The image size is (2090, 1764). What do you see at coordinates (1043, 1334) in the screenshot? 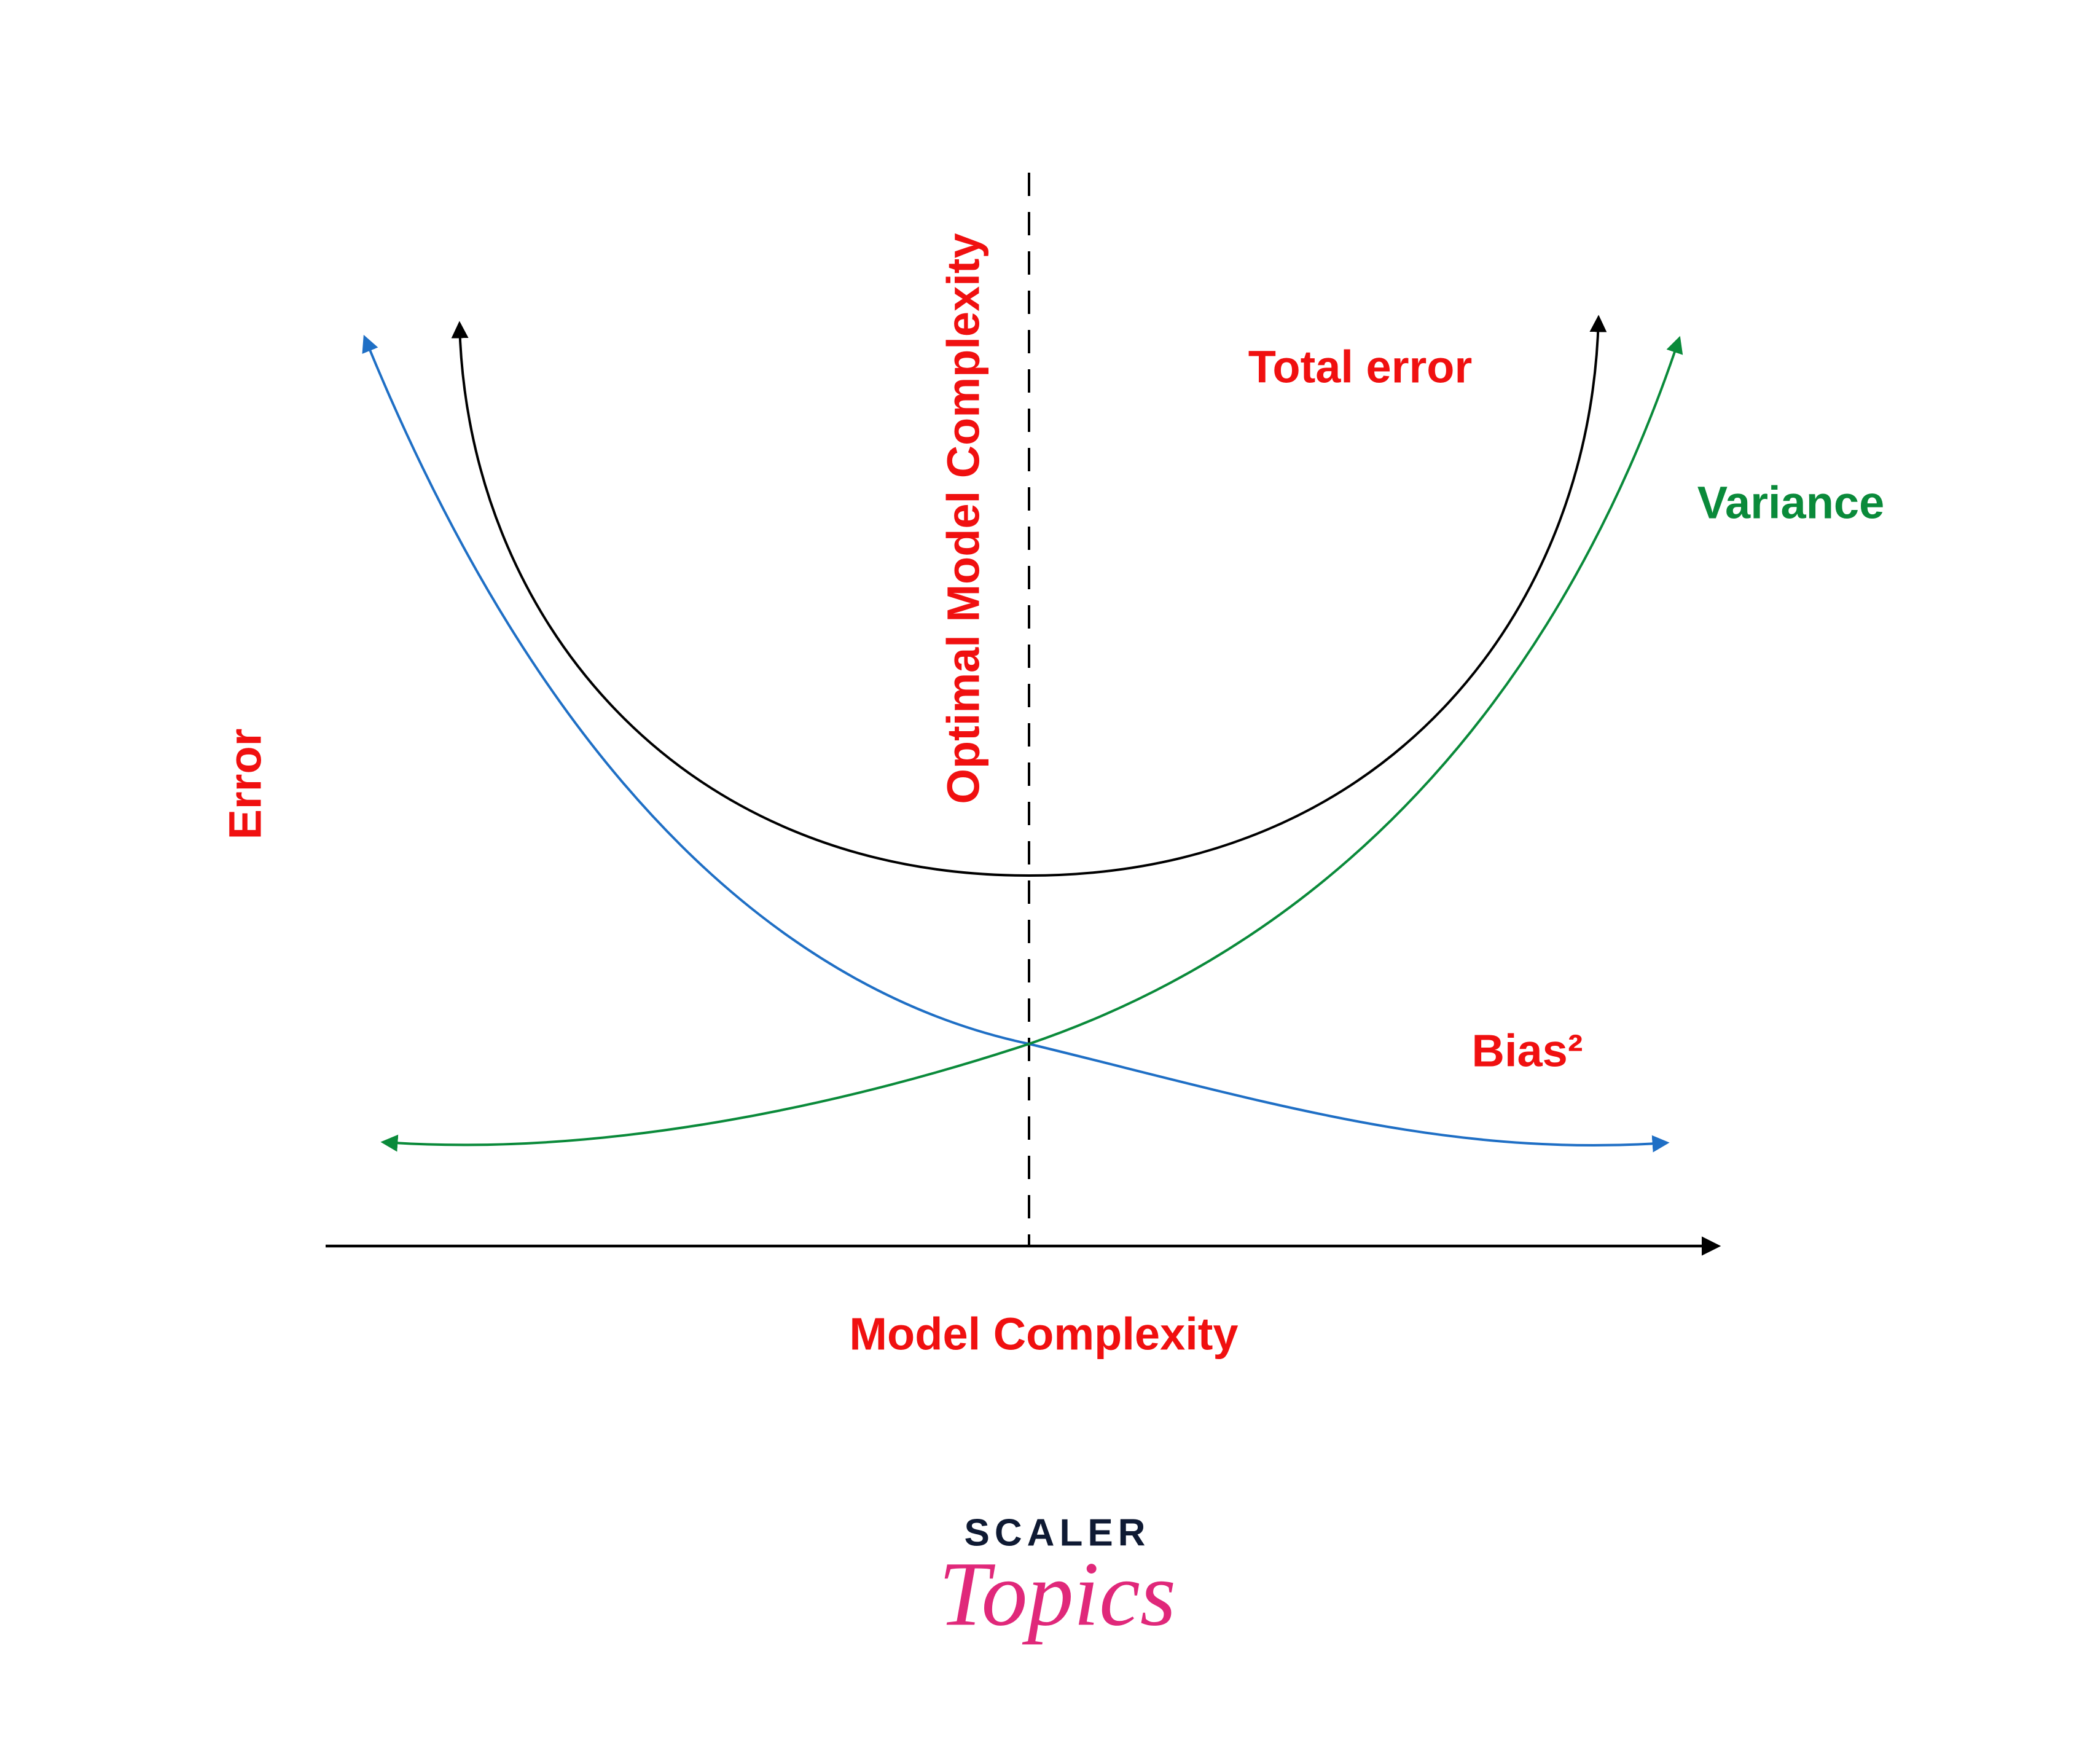
I see `x-axis-label: Model Complexity` at bounding box center [1043, 1334].